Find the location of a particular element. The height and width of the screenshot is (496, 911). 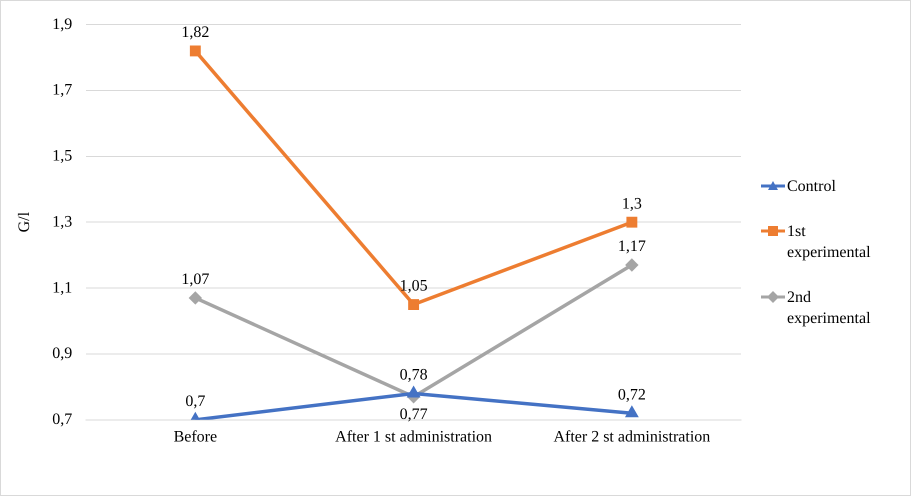

y-tick-label: 0,9 is located at coordinates (62, 353).